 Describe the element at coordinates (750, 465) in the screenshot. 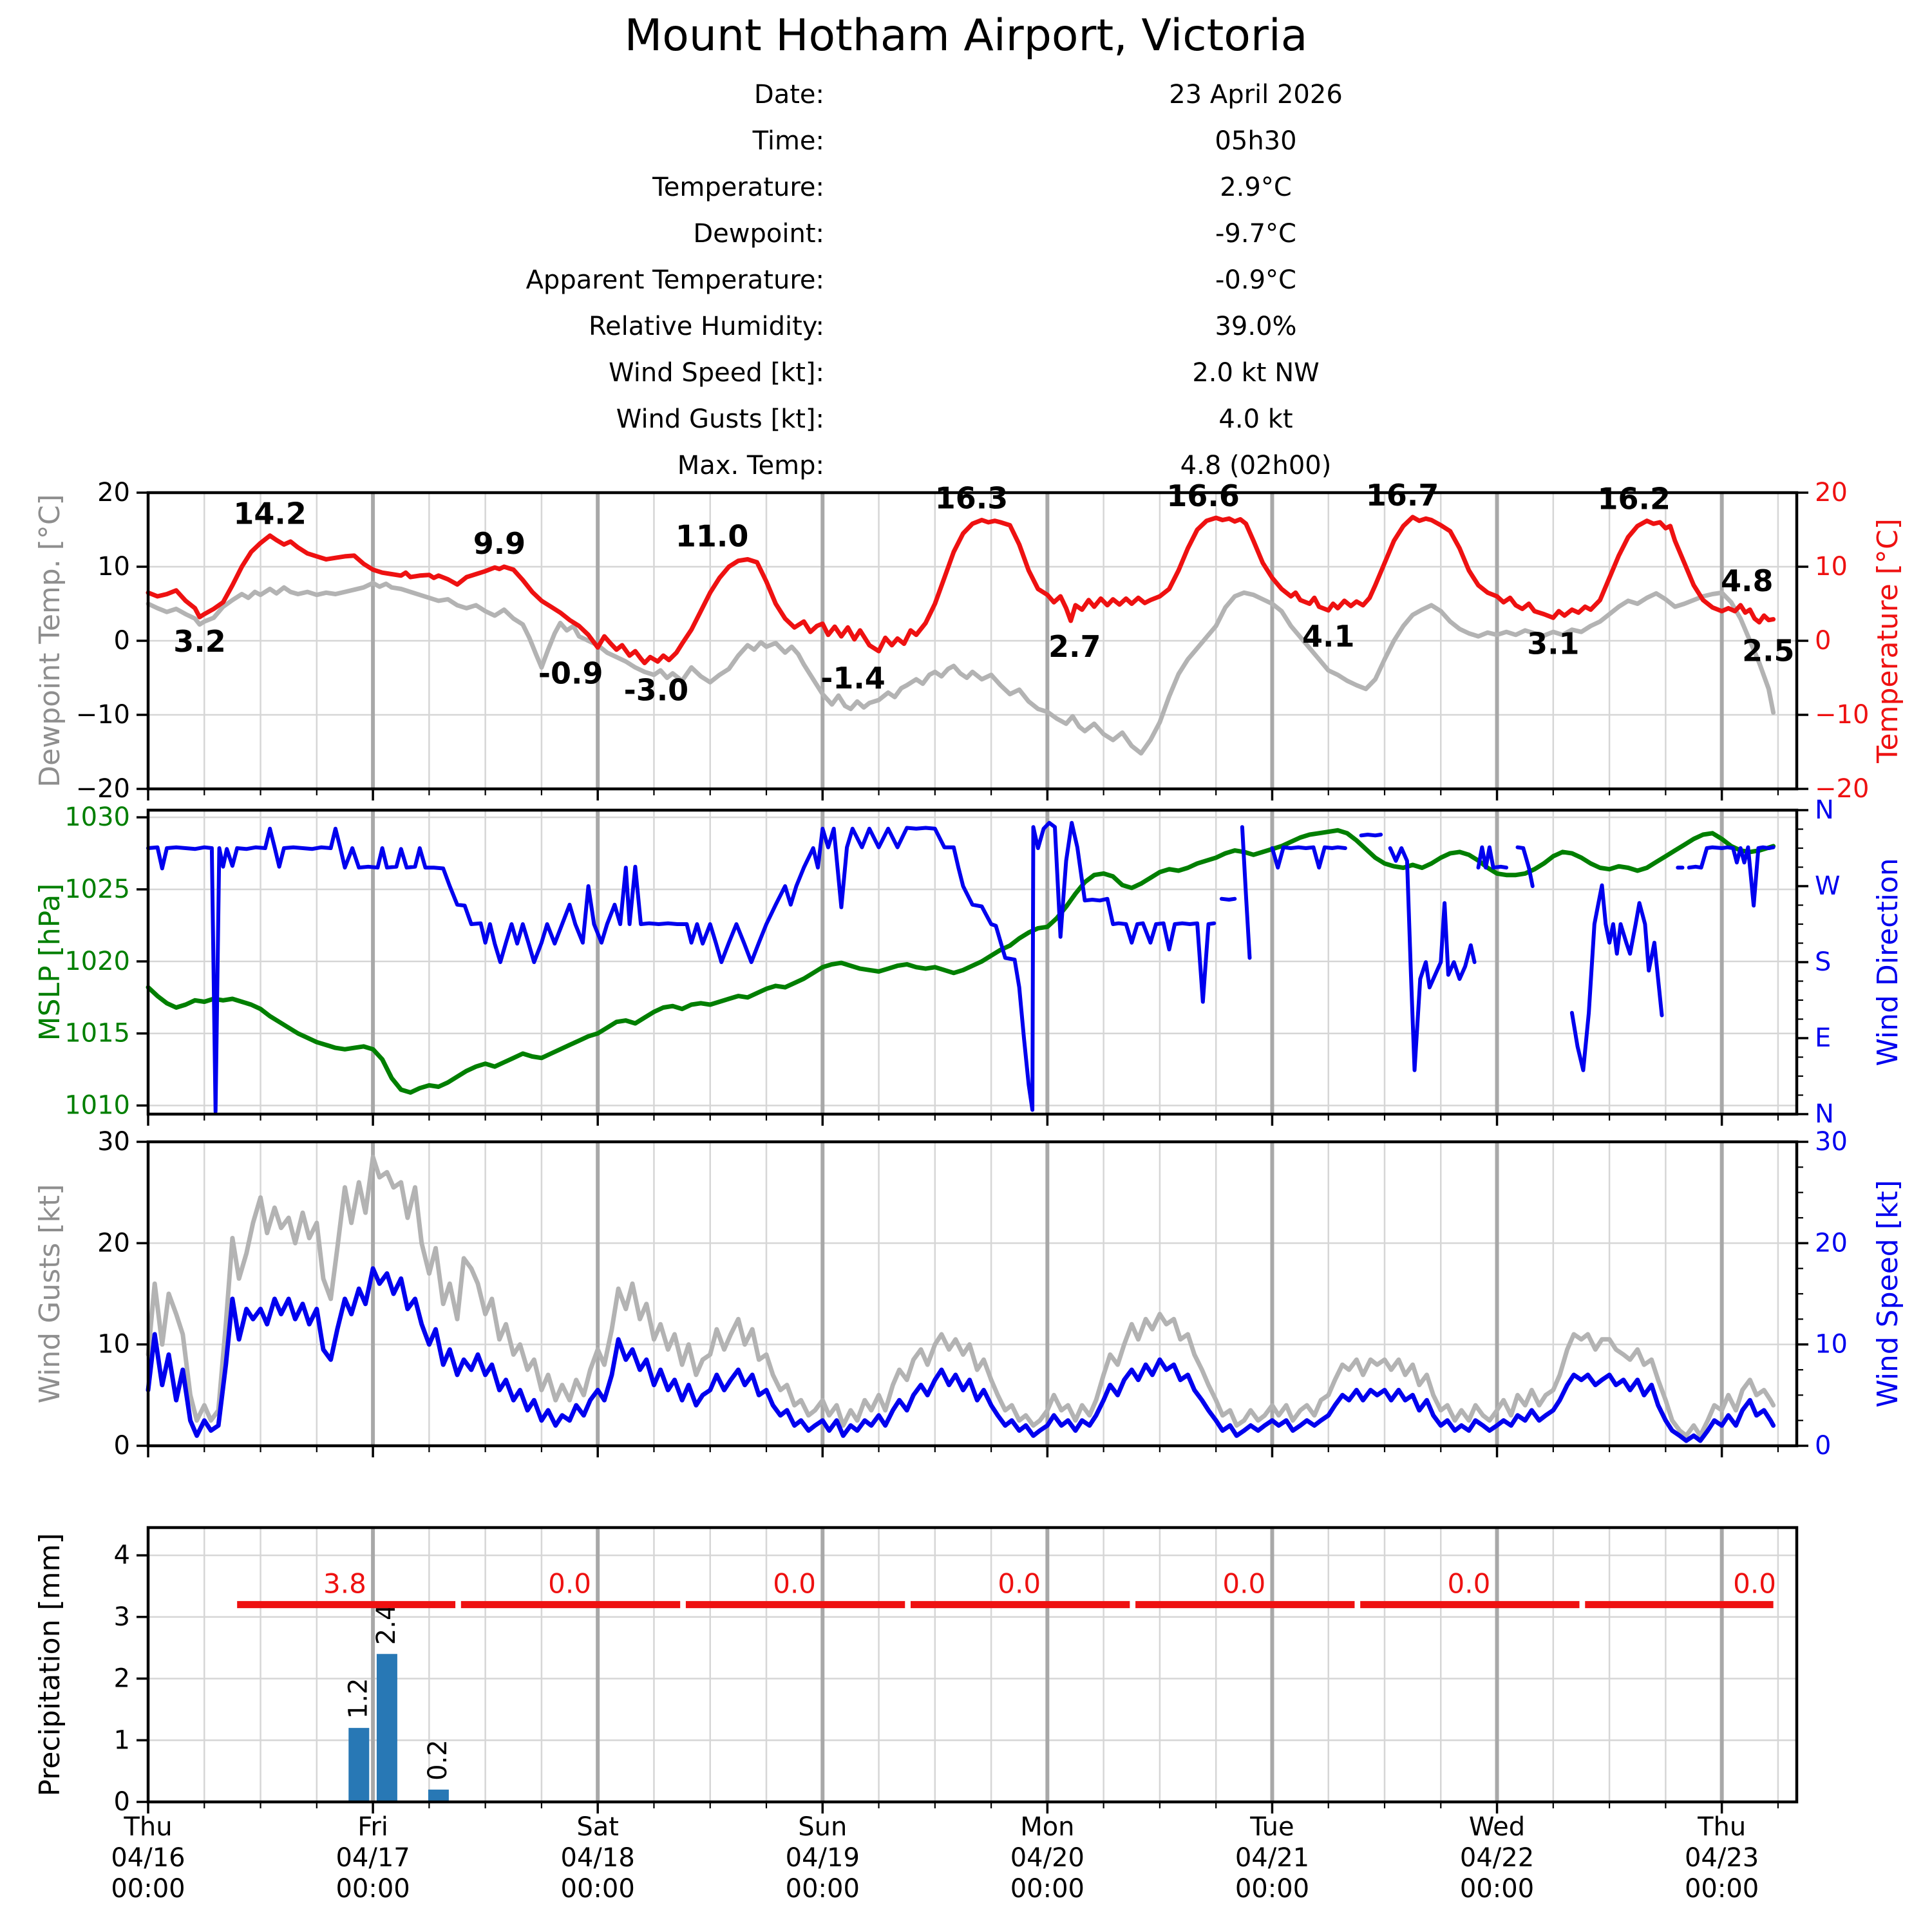

I see `info-label: Max. Temp:` at that location.